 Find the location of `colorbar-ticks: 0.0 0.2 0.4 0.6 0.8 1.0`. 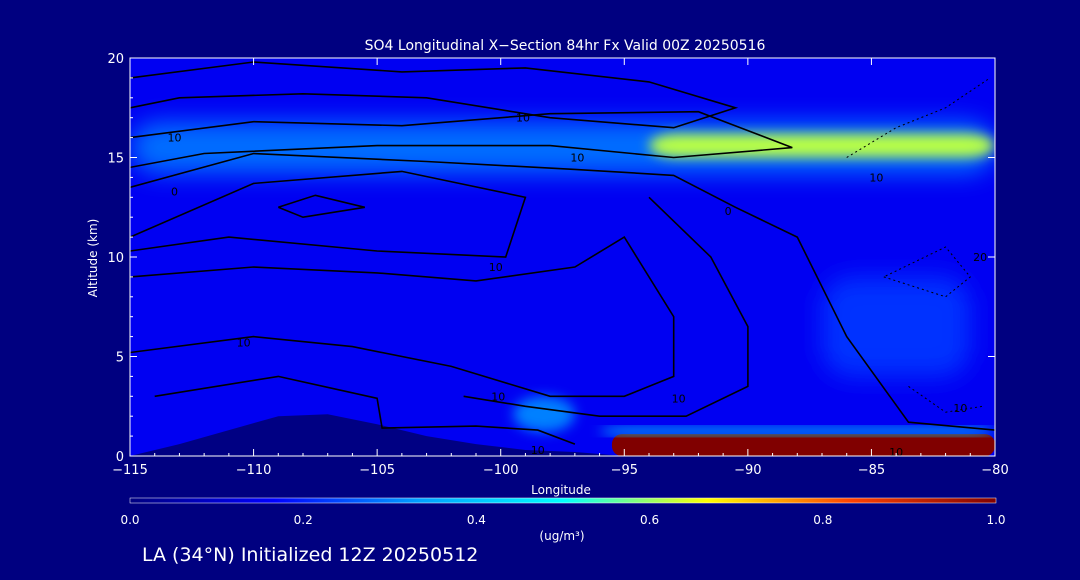

colorbar-ticks: 0.0 0.2 0.4 0.6 0.8 1.0 is located at coordinates (562, 520).